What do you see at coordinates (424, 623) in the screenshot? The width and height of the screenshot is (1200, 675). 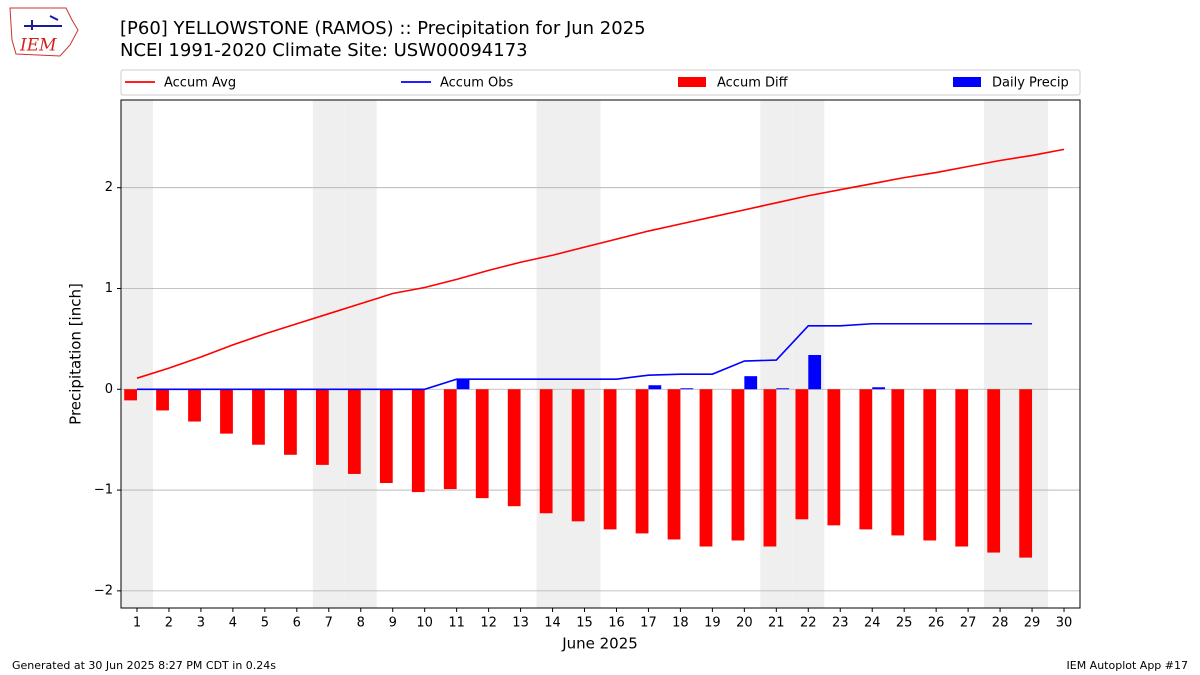 I see `x-tick-label: 10` at bounding box center [424, 623].